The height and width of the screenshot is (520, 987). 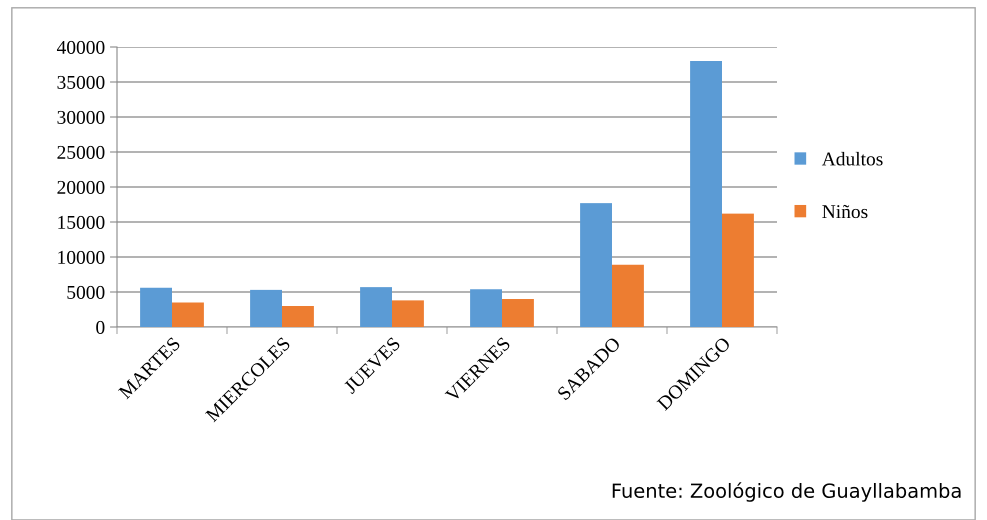 I want to click on y-tick-label: 5000, so click(x=85, y=292).